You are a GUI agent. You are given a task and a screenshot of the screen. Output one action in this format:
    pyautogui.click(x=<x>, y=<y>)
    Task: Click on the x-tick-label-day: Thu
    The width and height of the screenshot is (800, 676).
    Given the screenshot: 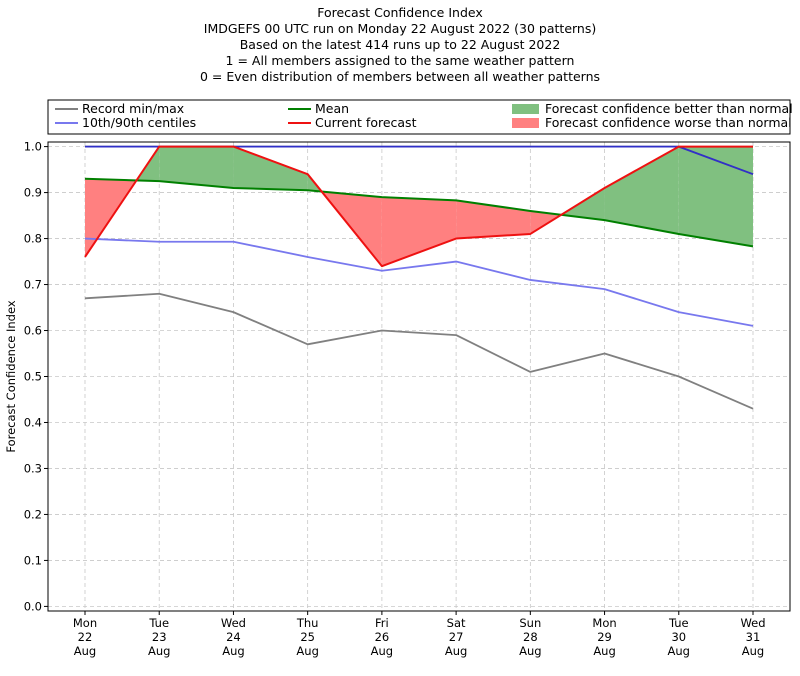 What is the action you would take?
    pyautogui.click(x=307, y=623)
    